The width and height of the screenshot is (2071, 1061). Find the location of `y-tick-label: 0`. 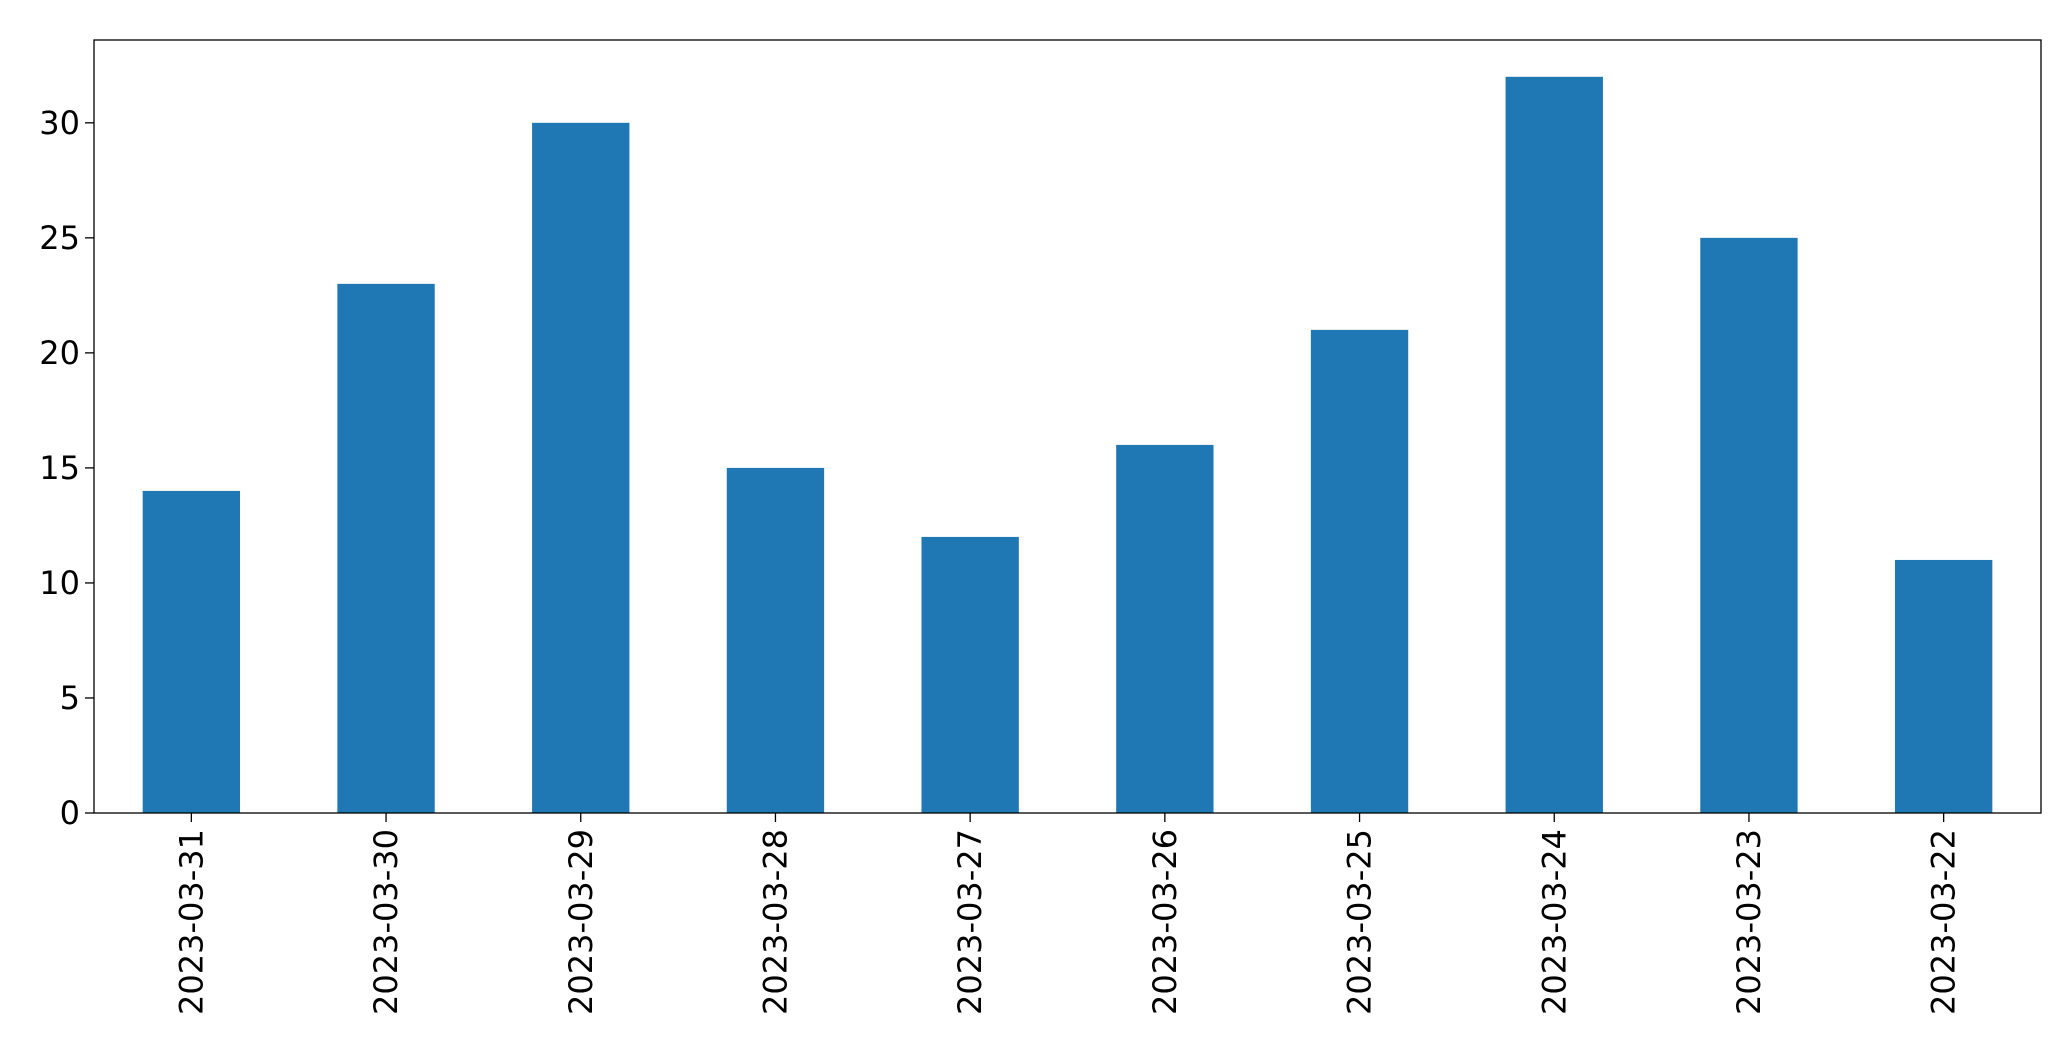

y-tick-label: 0 is located at coordinates (70, 813).